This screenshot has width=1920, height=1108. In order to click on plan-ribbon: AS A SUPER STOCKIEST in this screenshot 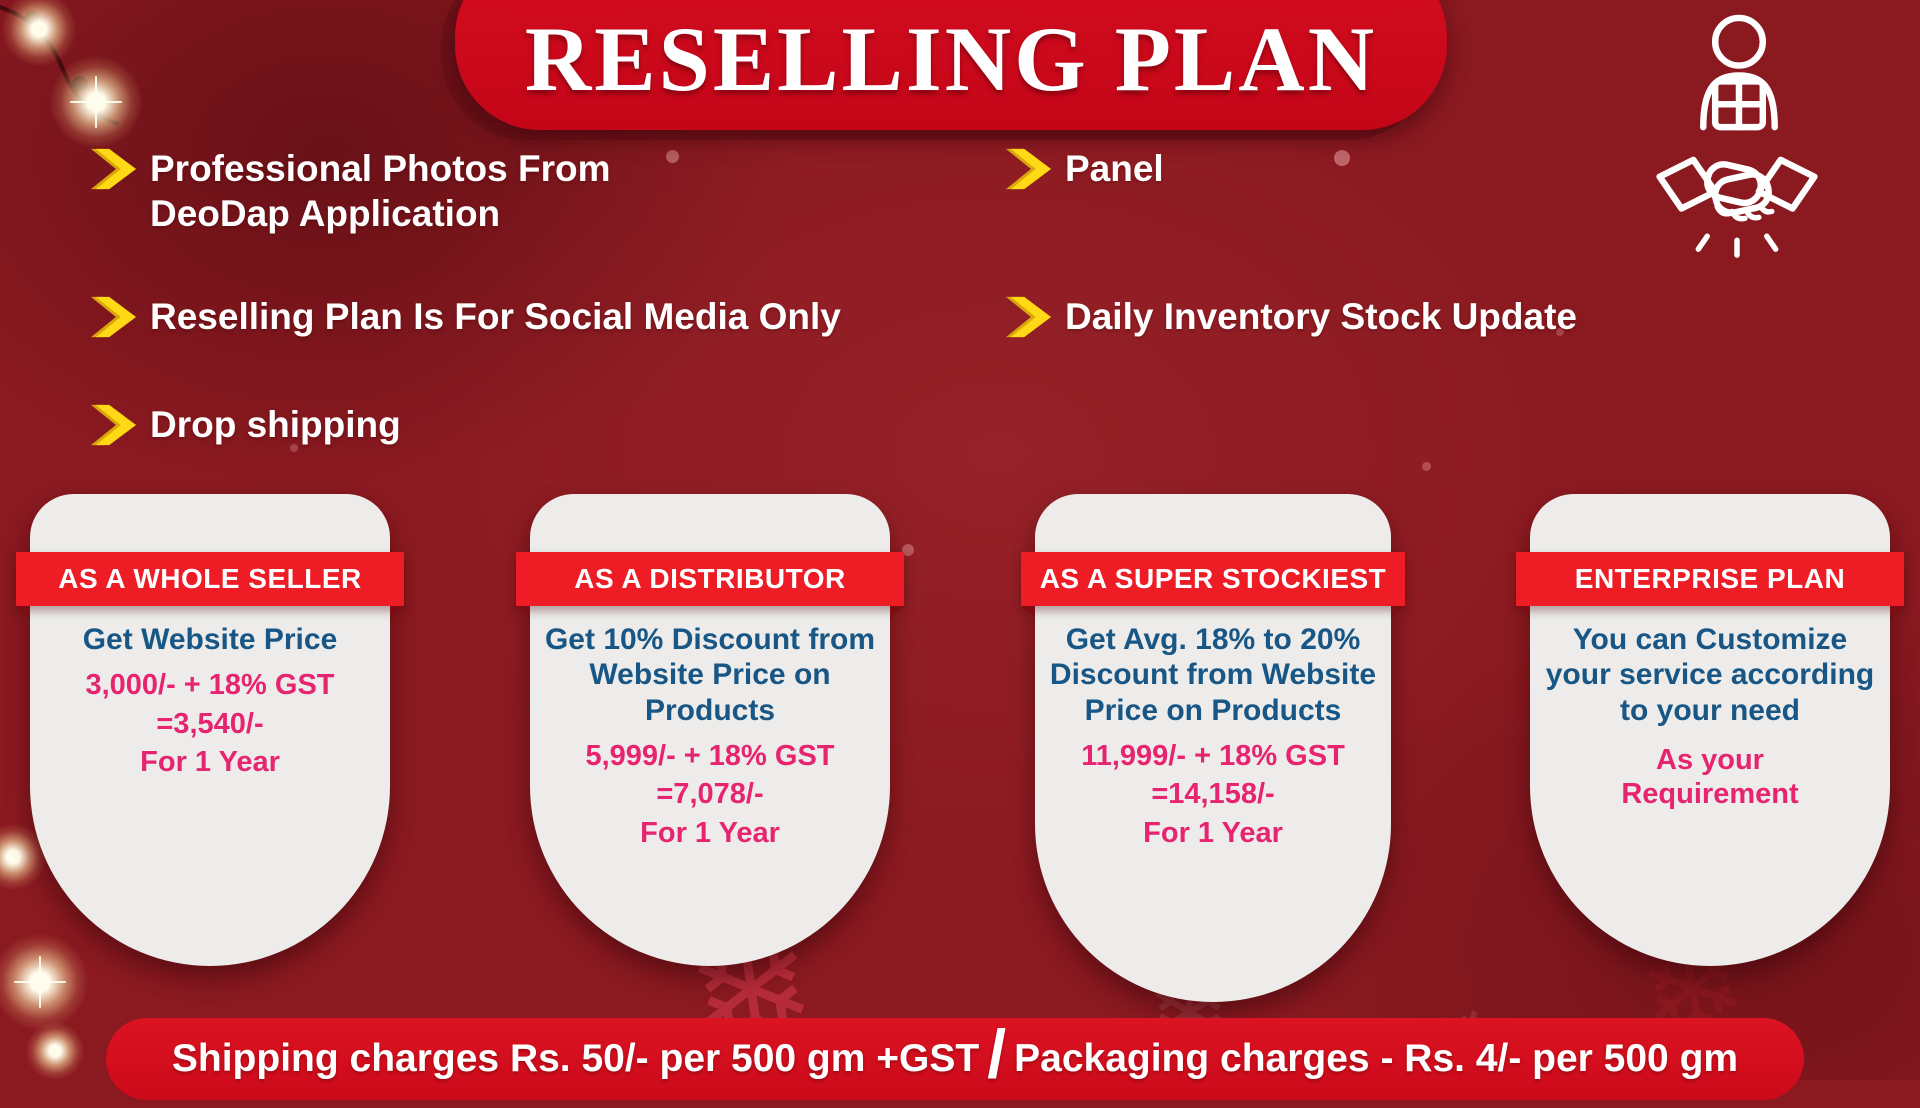, I will do `click(1213, 584)`.